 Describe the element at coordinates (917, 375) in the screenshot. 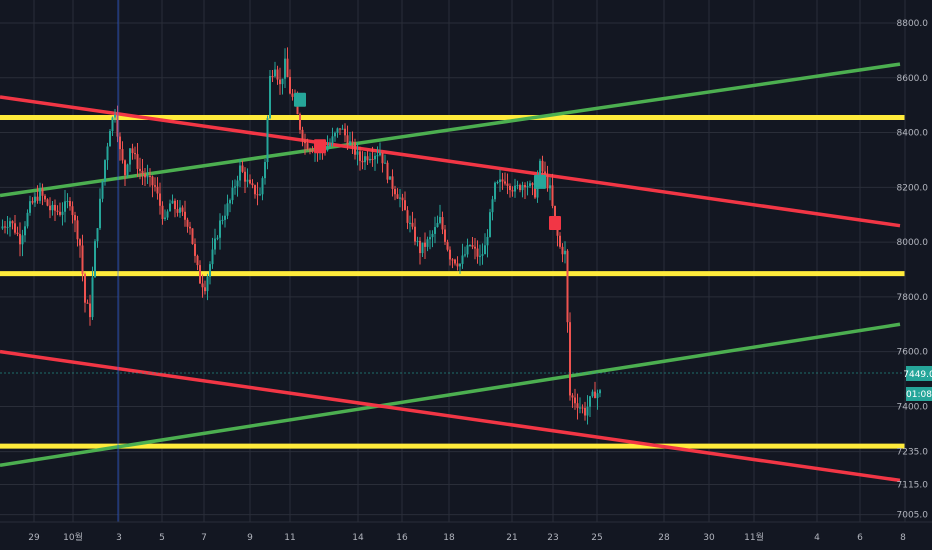

I see `last-price-label: 7449.0` at that location.